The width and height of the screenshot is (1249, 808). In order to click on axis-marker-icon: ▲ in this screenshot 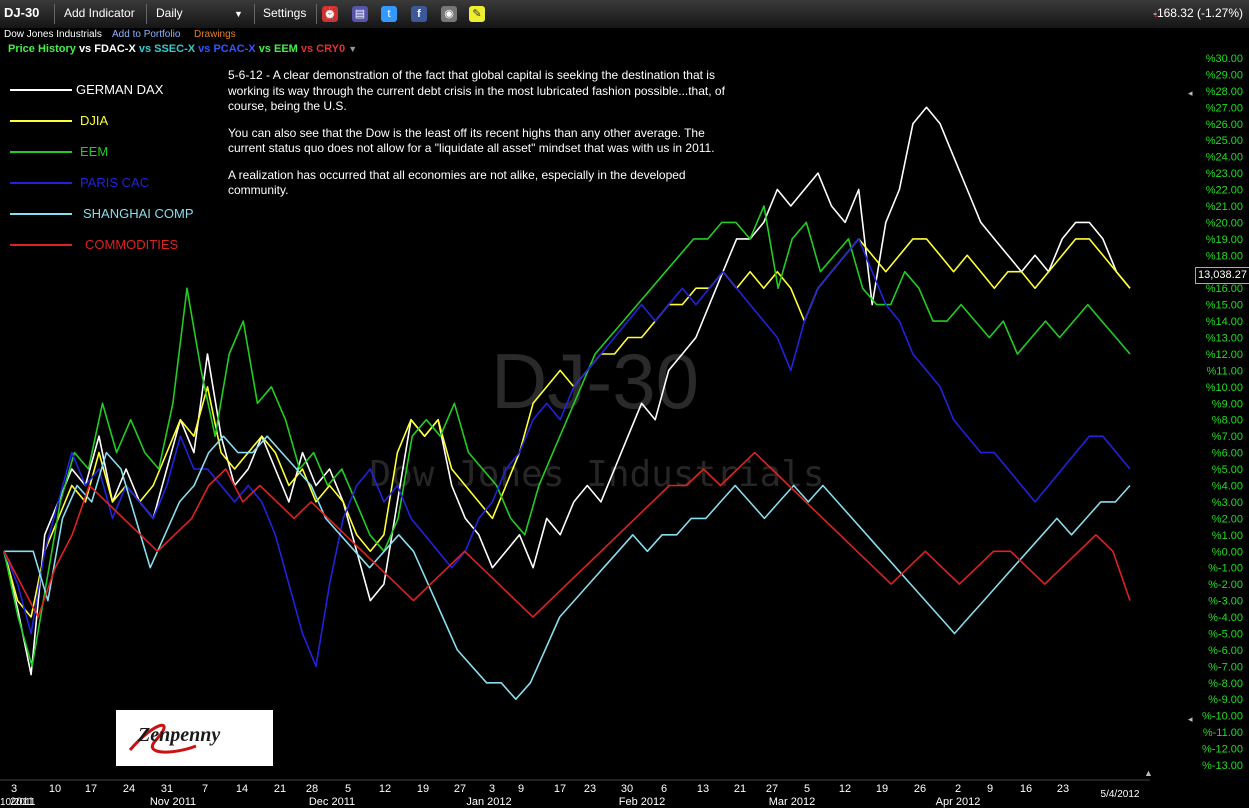, I will do `click(1148, 773)`.